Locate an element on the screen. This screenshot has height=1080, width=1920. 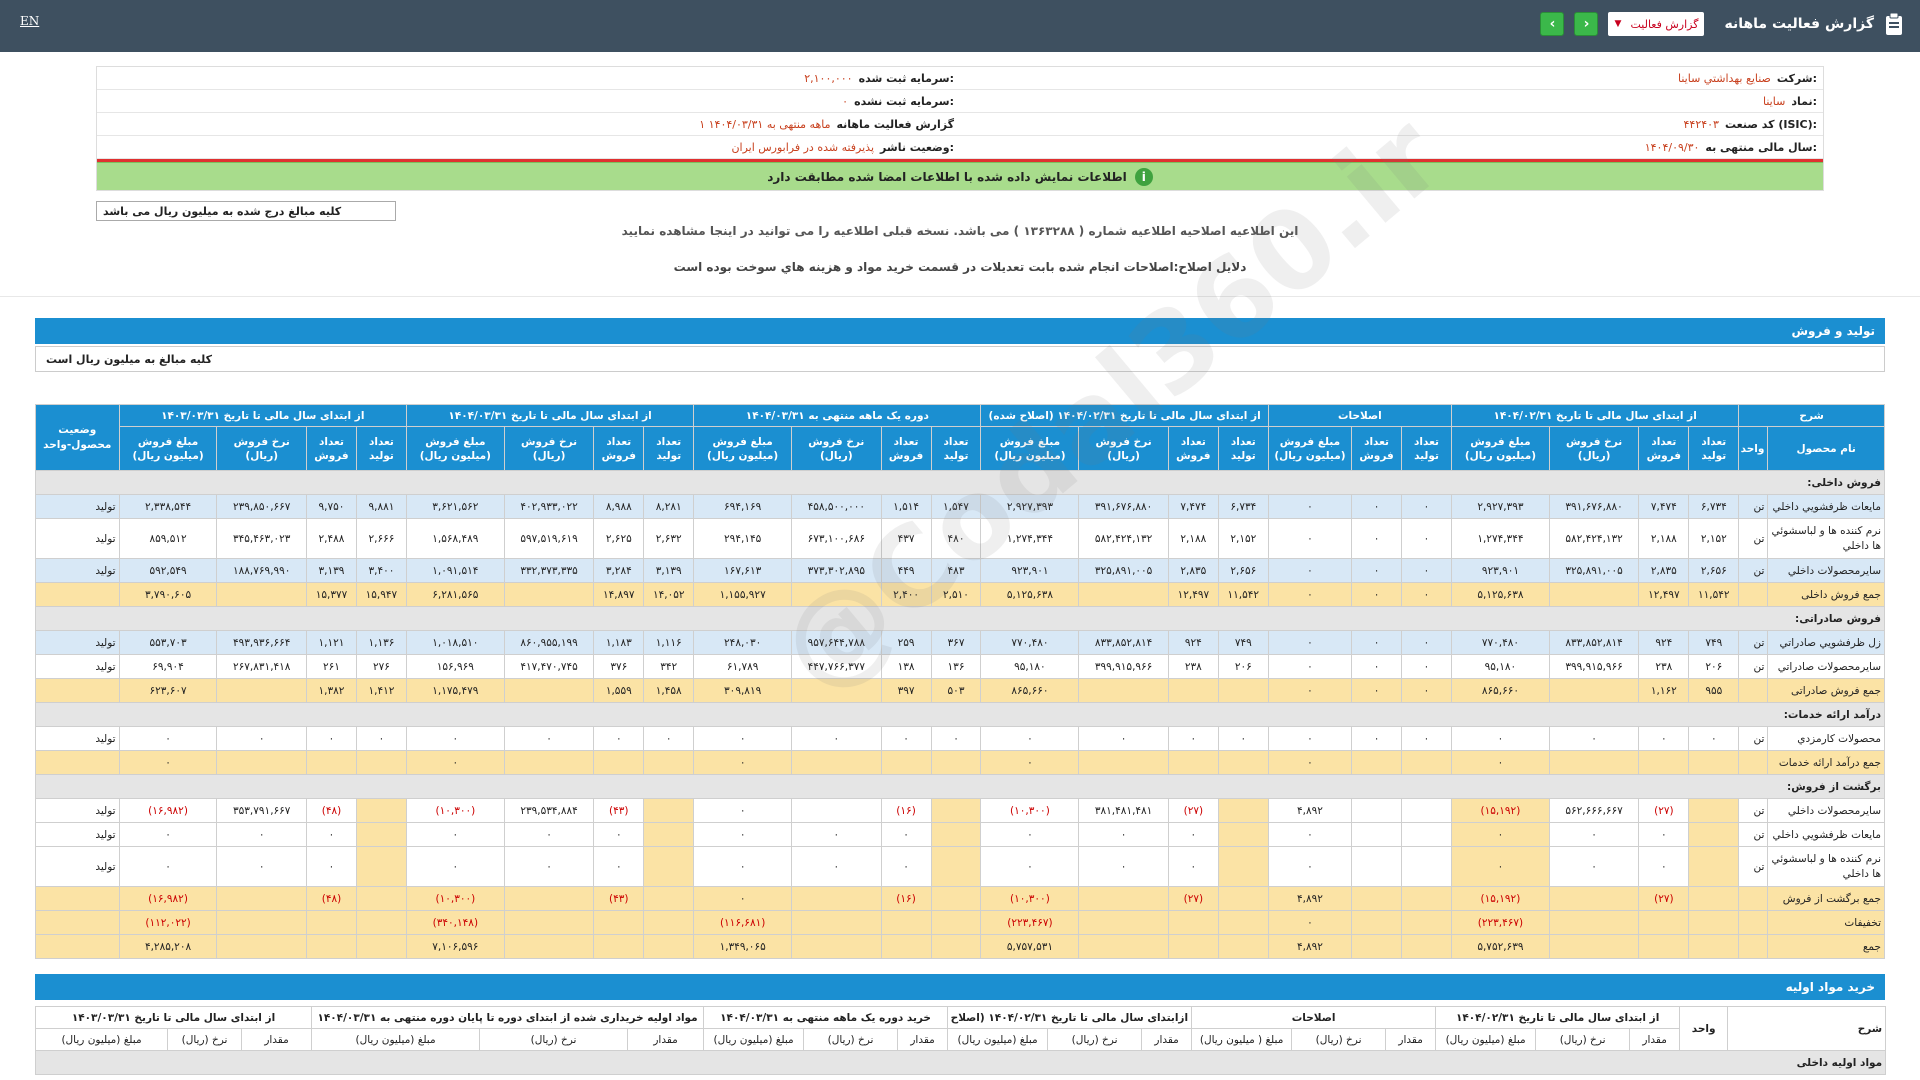
table-cell: ۱,۴۱۲ is located at coordinates (381, 690).